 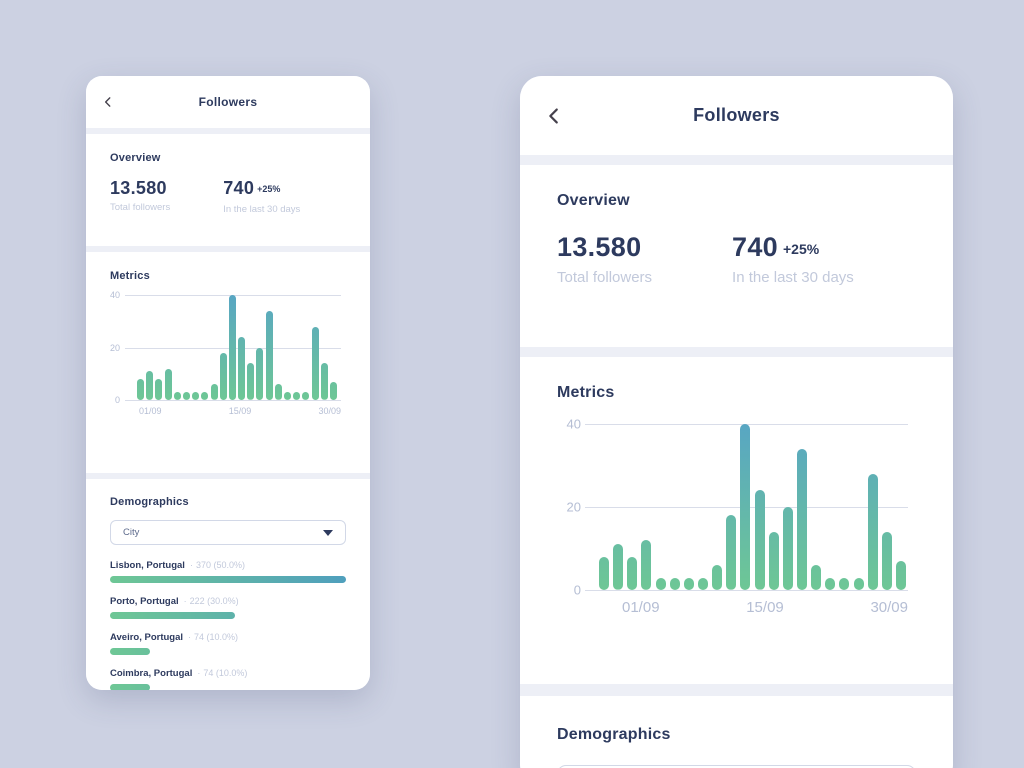 I want to click on metrics-card: Metrics 40 20 0 01/09 15/09 30/09, so click(x=228, y=362).